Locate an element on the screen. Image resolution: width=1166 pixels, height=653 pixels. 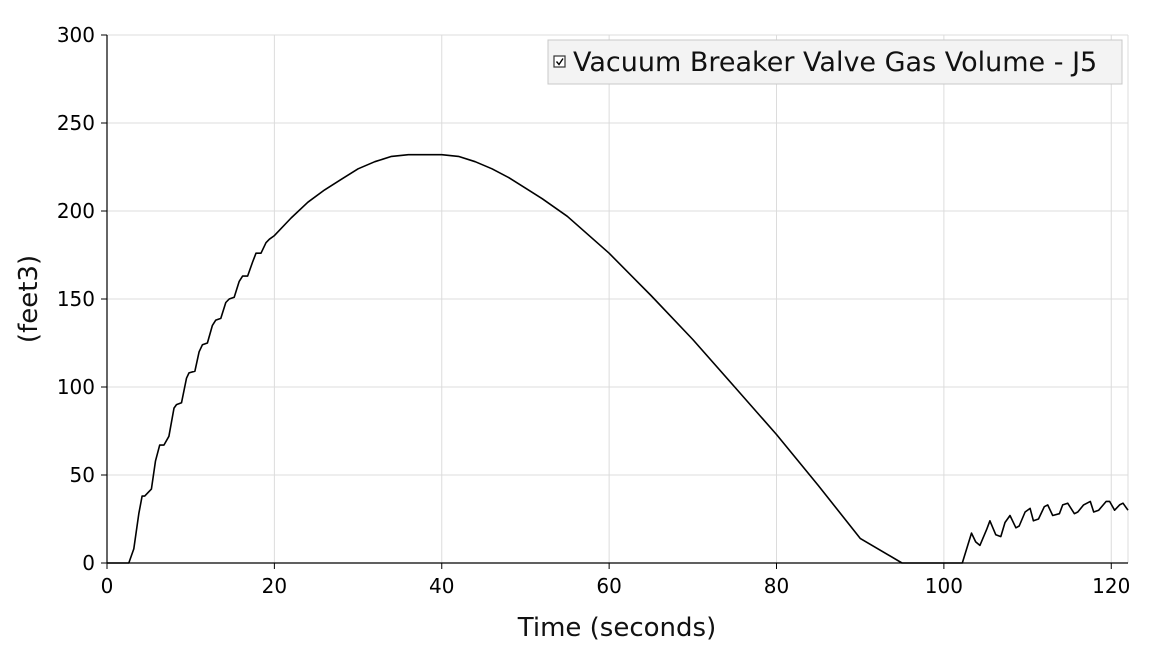
x-tick-label: 60 is located at coordinates (608, 586).